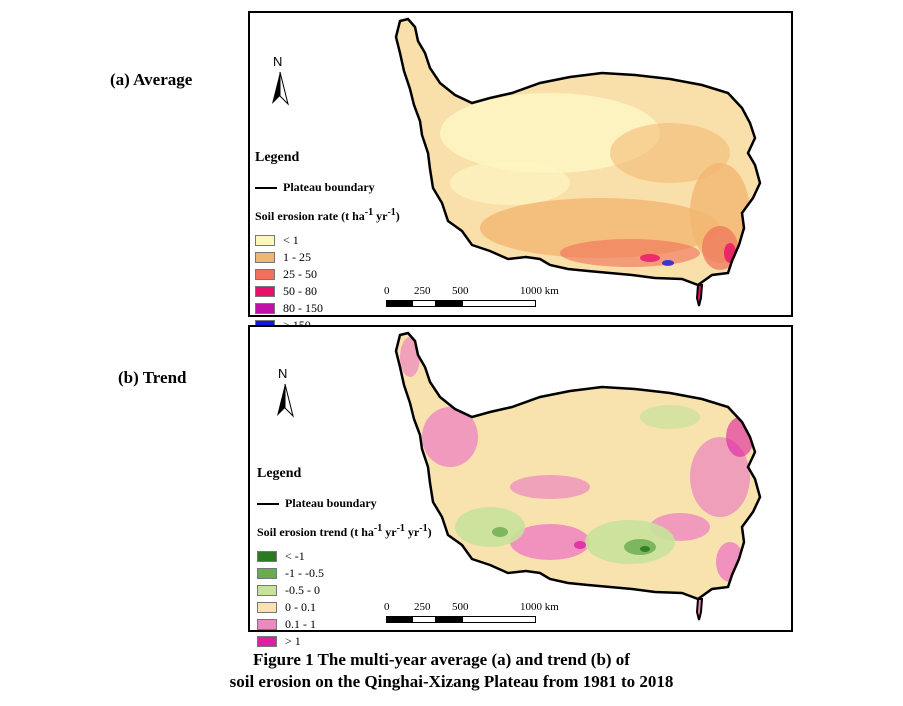 Image resolution: width=903 pixels, height=706 pixels. What do you see at coordinates (327, 257) in the screenshot?
I see `legend-item: 1 - 25` at bounding box center [327, 257].